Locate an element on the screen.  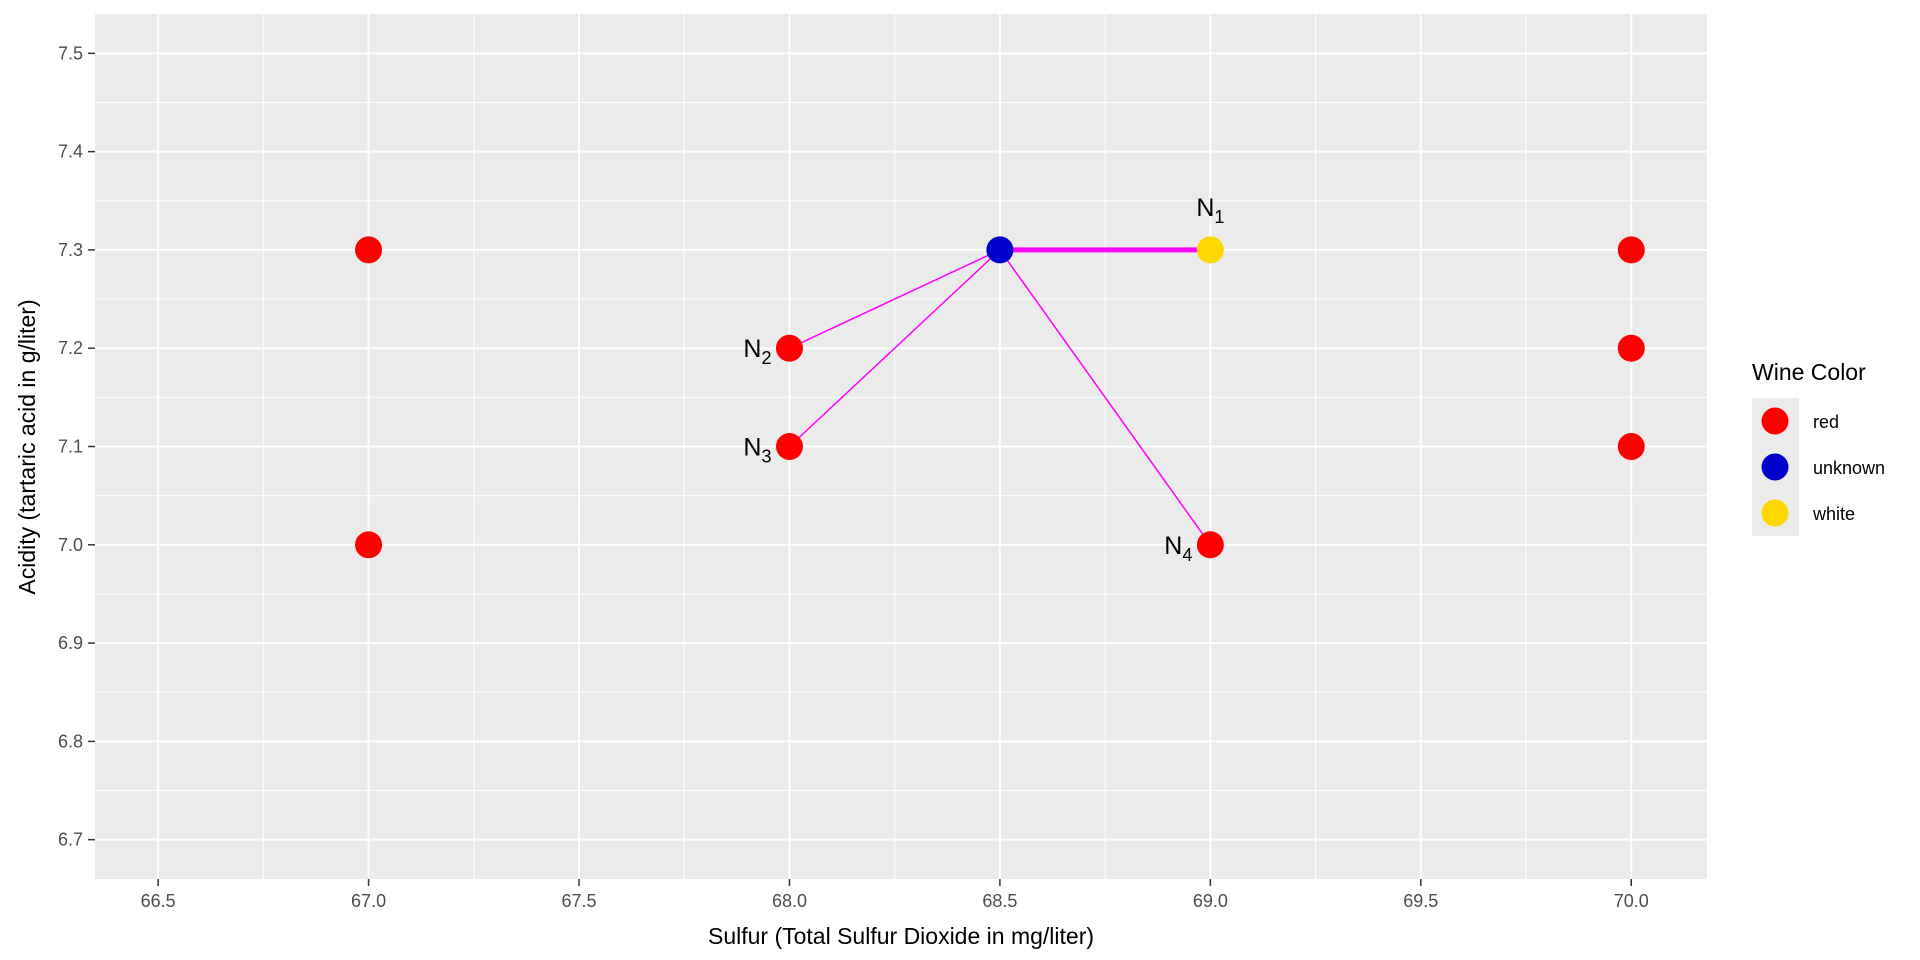
y-tick-label: 7.3 is located at coordinates (70, 250).